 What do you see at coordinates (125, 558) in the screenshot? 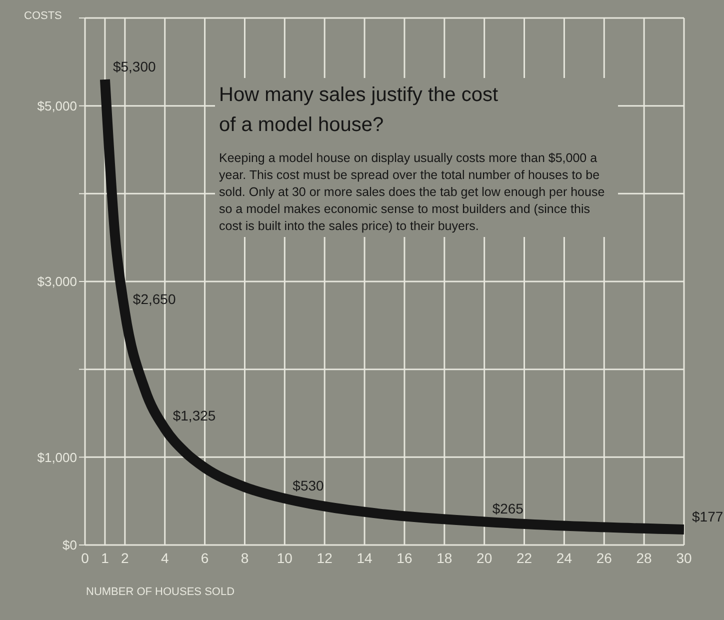
I see `x-tick-label: 2` at bounding box center [125, 558].